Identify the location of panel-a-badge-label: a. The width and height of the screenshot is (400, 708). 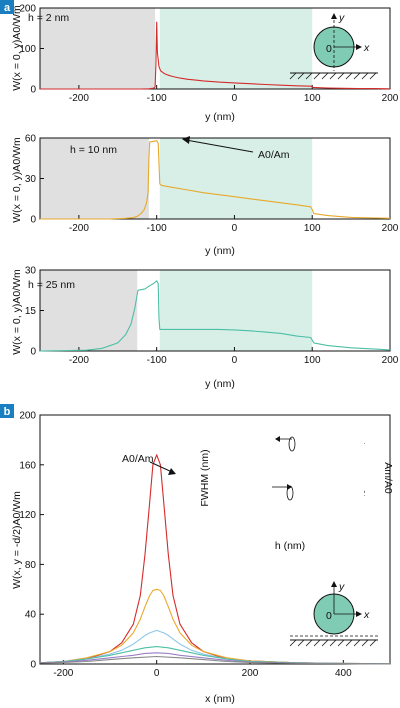
(7, 8).